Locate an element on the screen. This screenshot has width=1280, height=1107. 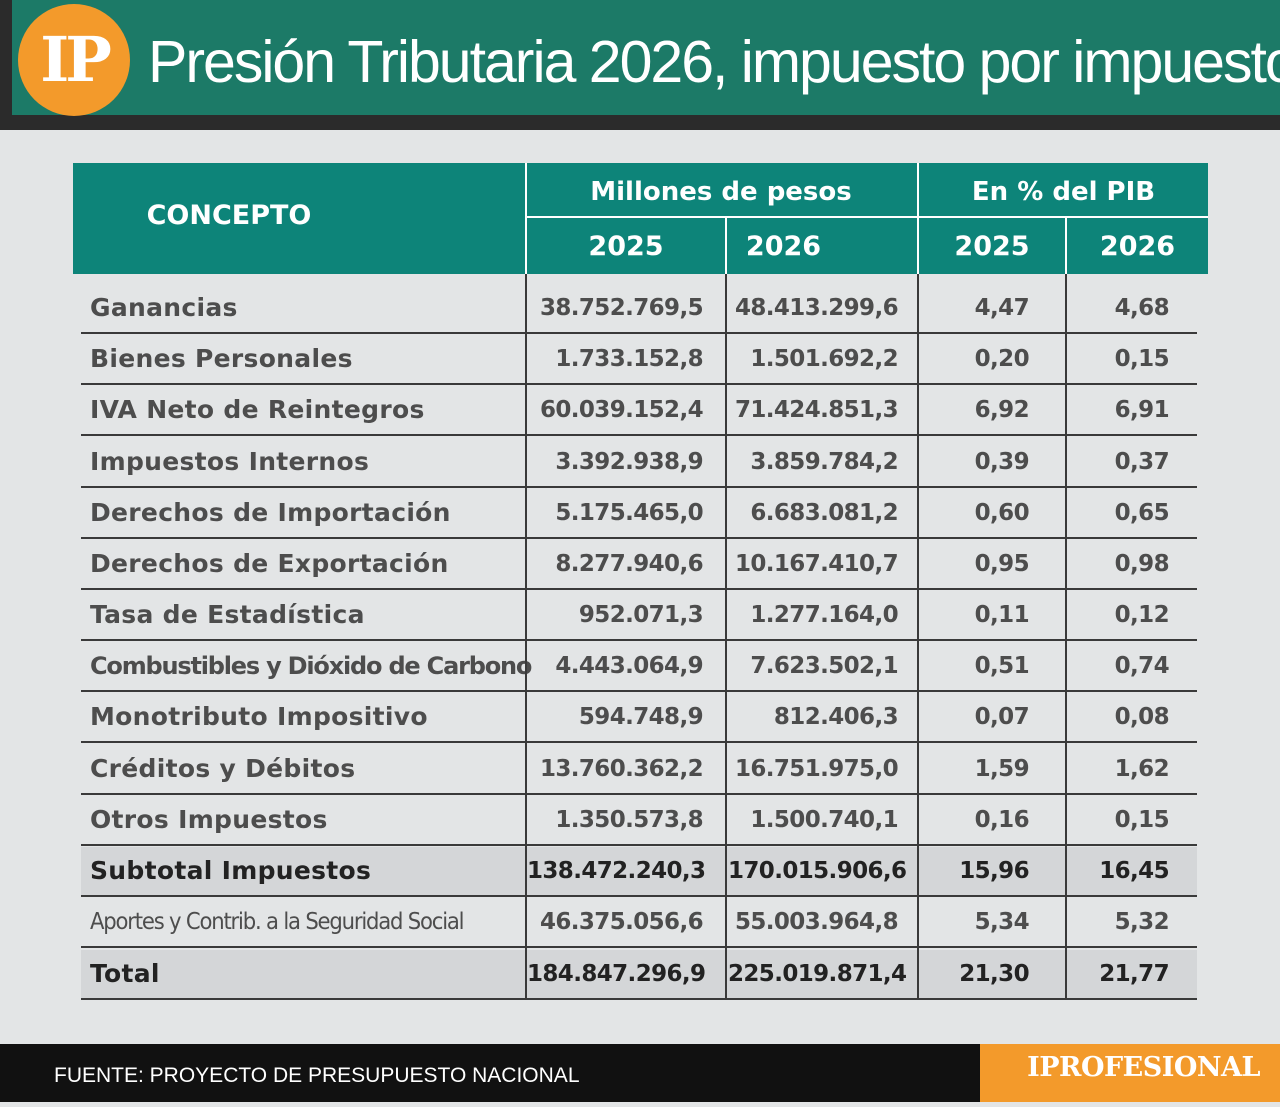
value-millions-2025: 13.760.362,2 is located at coordinates (621, 769).